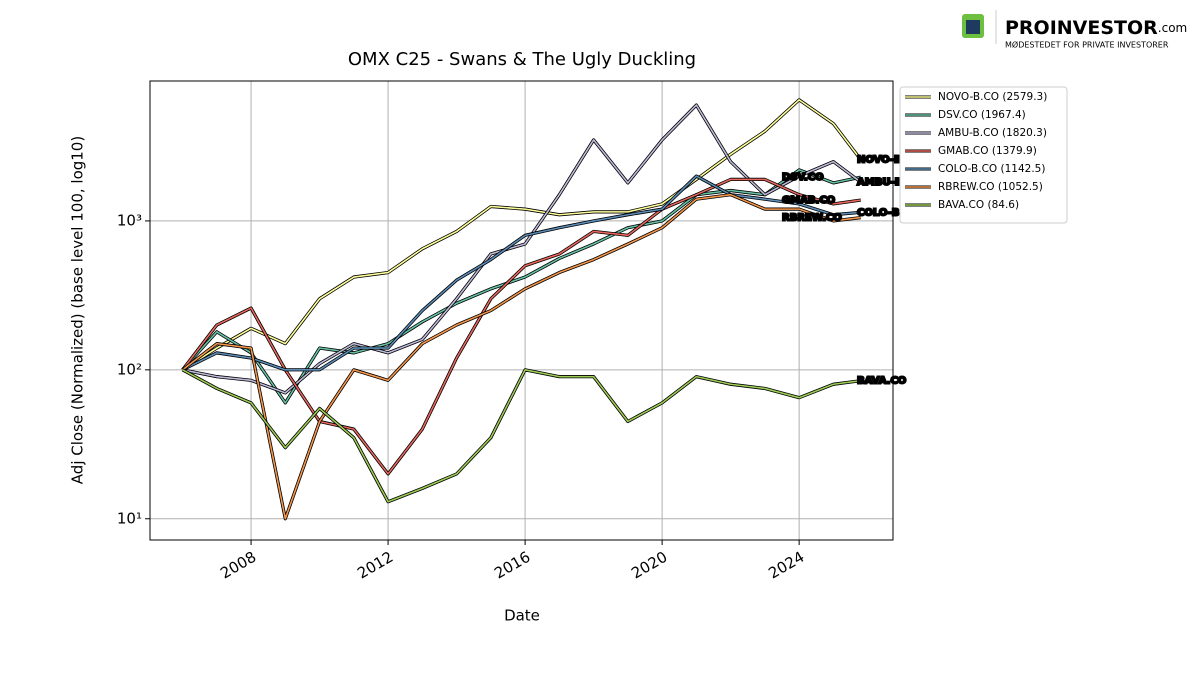  Describe the element at coordinates (522, 616) in the screenshot. I see `x-axis-label: Date` at that location.